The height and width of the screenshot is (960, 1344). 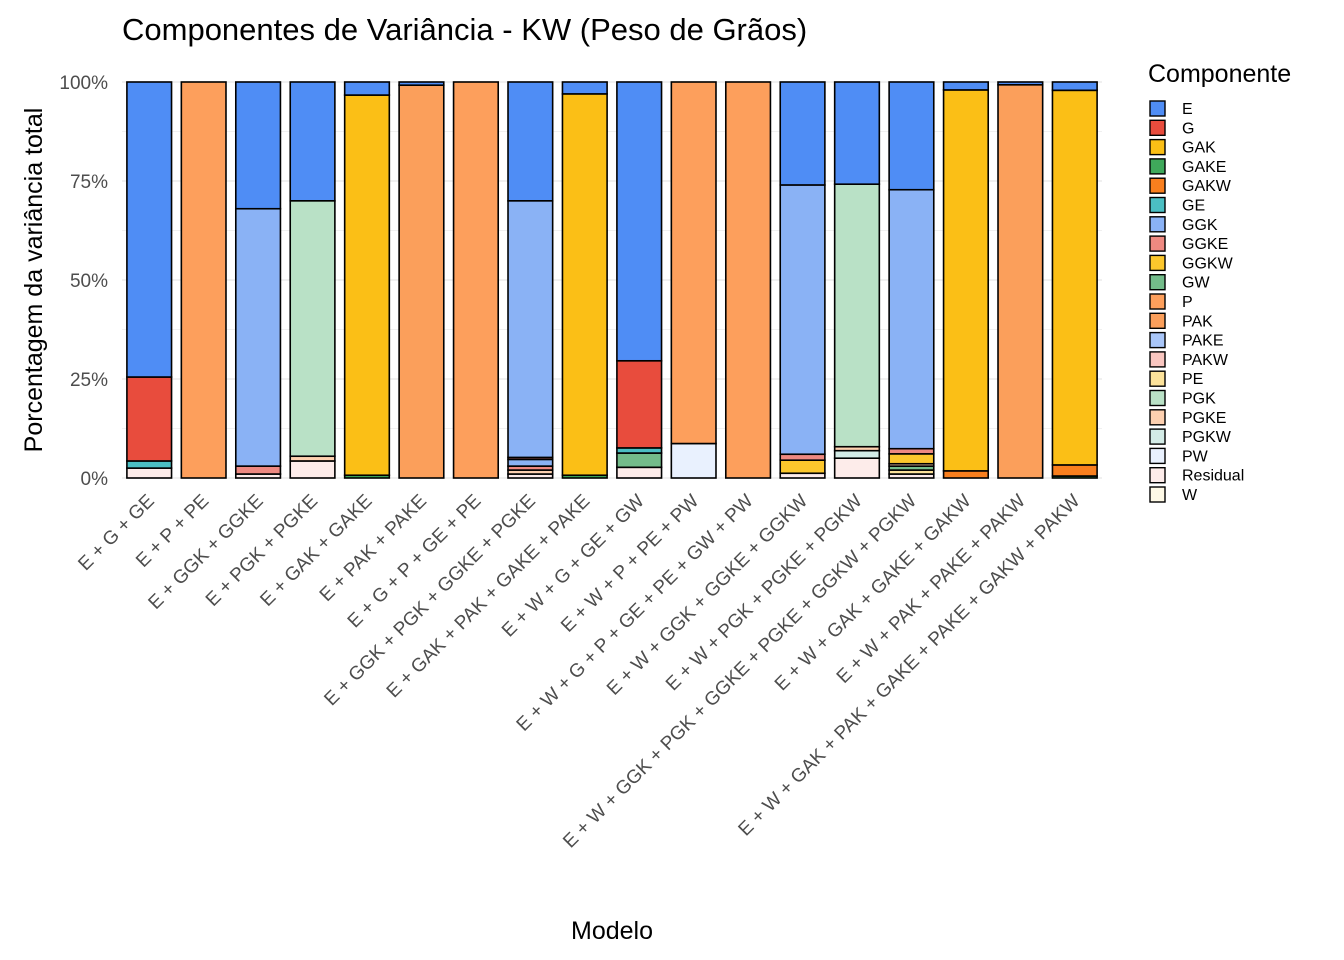 I want to click on legend-key-w, so click(x=1157, y=494).